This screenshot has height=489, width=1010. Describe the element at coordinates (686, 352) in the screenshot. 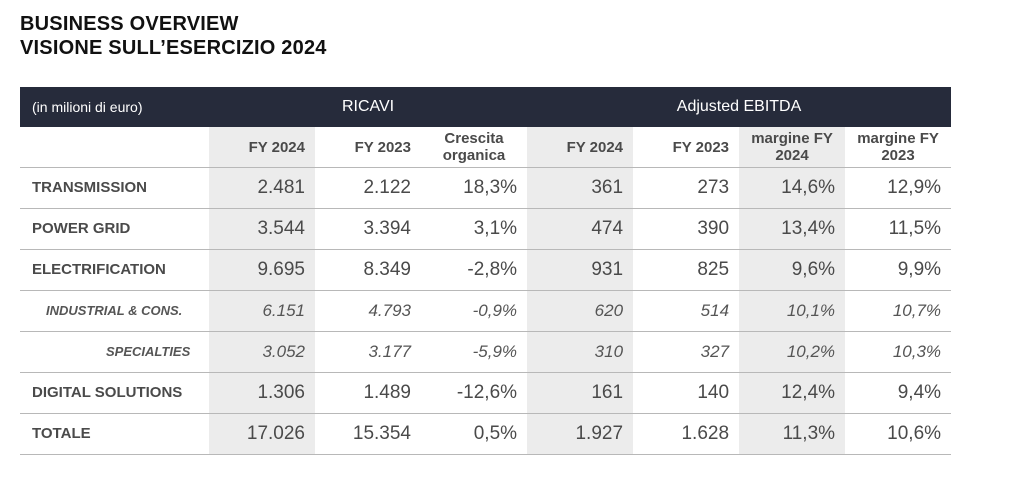

I see `table-cell: 327` at that location.